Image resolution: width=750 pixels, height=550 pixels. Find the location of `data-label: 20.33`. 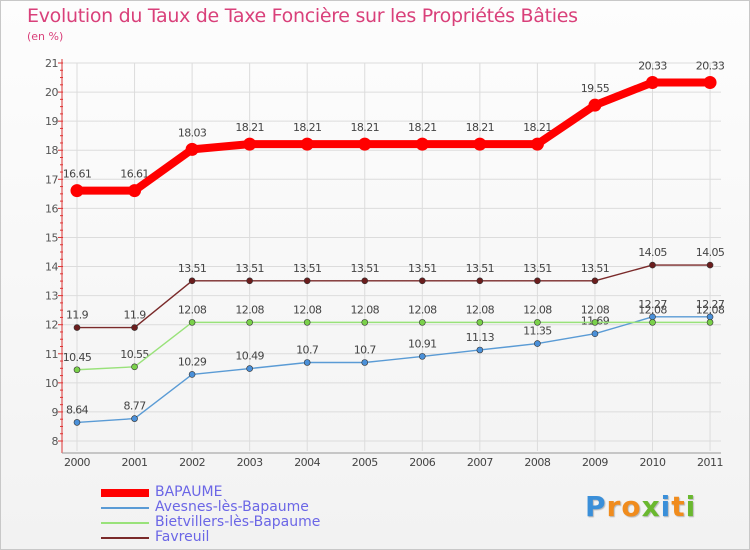

data-label: 20.33 is located at coordinates (710, 65).